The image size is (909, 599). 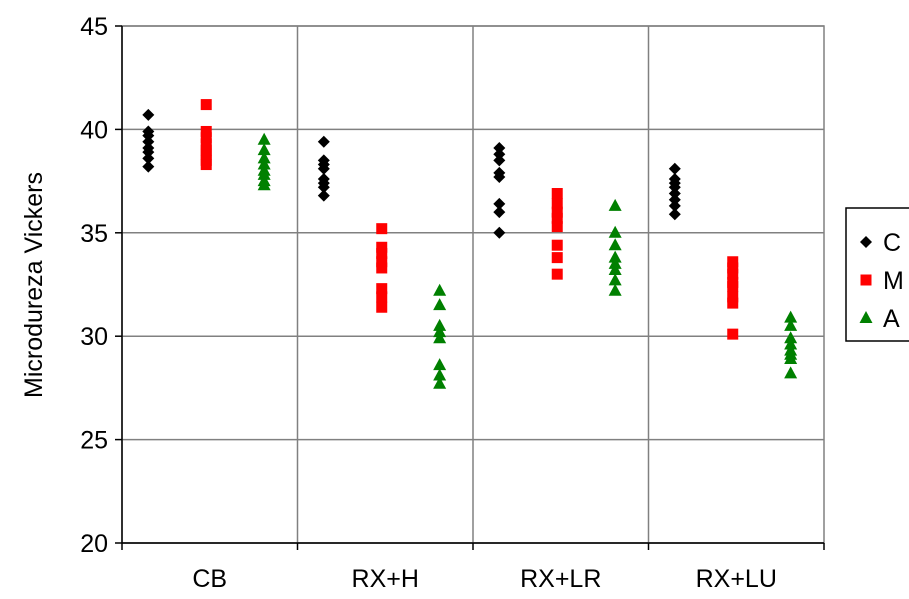 I want to click on y-tick-label: 25, so click(x=94, y=441).